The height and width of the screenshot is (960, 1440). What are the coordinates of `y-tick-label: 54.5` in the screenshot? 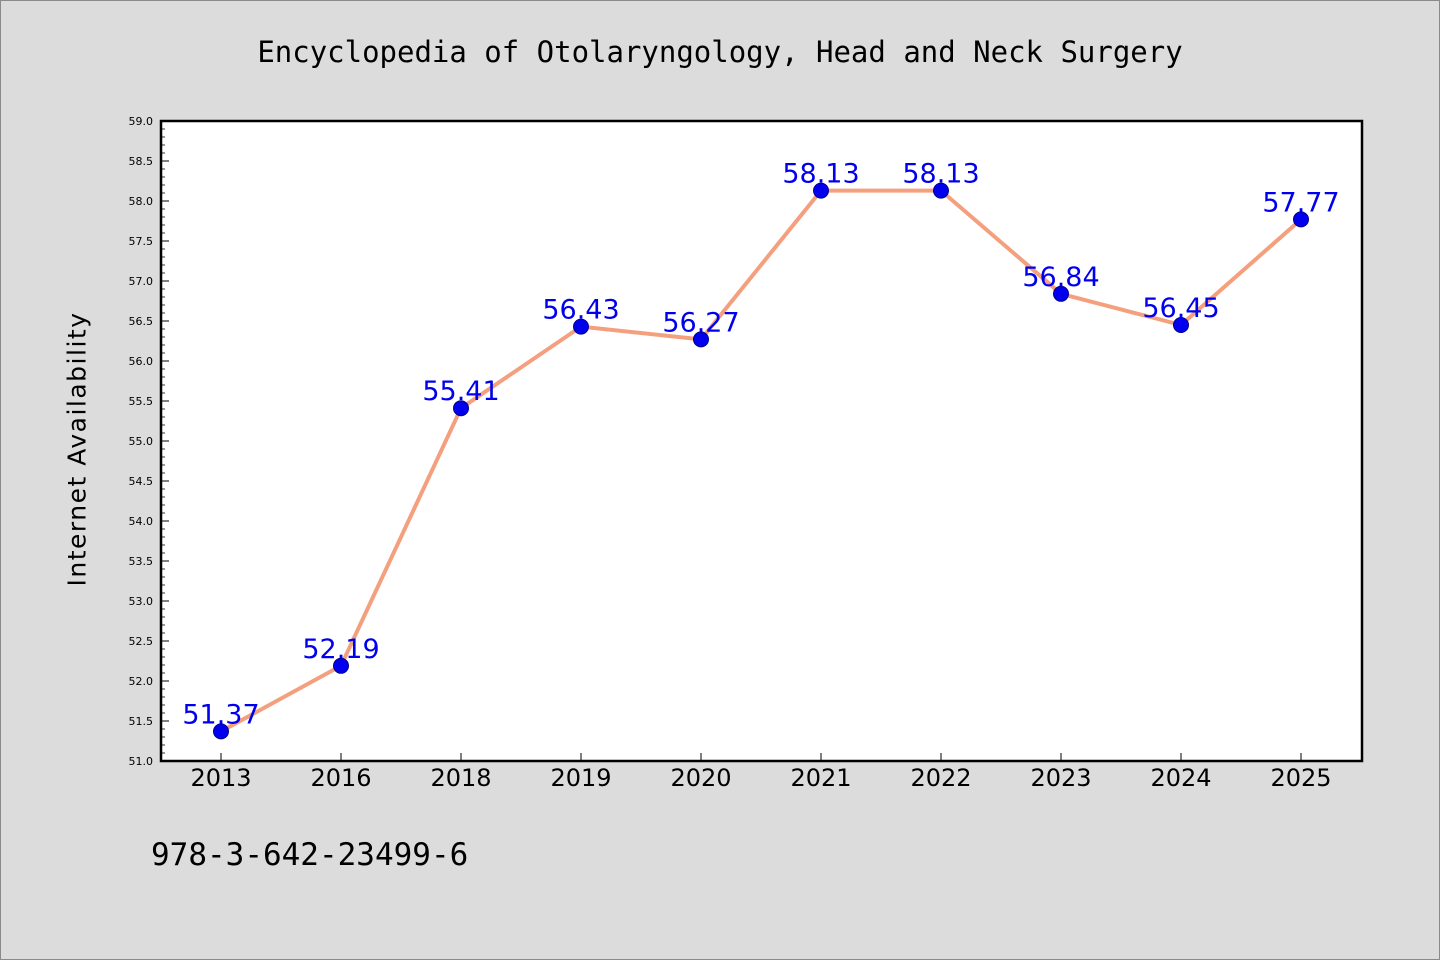 It's located at (141, 481).